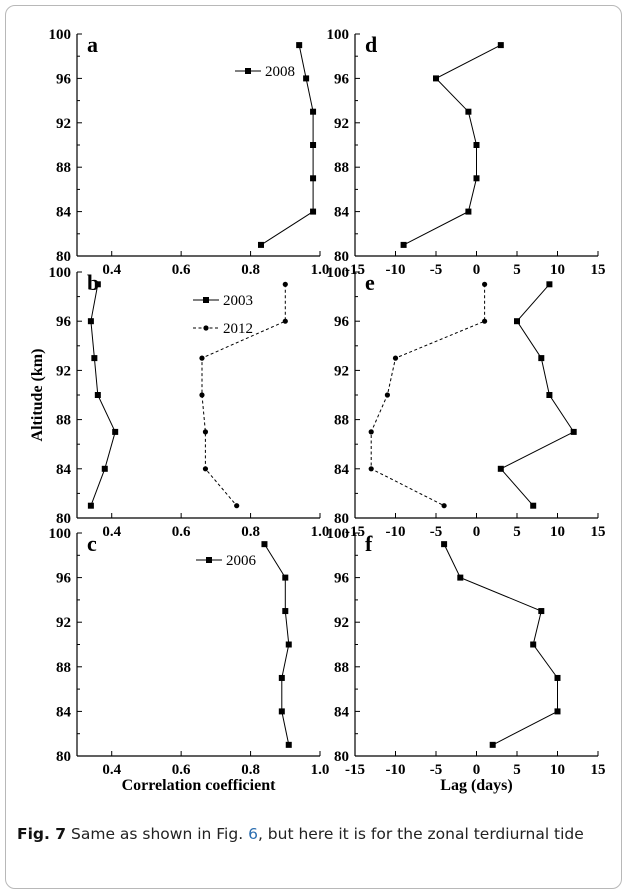 This screenshot has height=892, width=627. What do you see at coordinates (199, 785) in the screenshot?
I see `x-axis-title: Correlation coefficient` at bounding box center [199, 785].